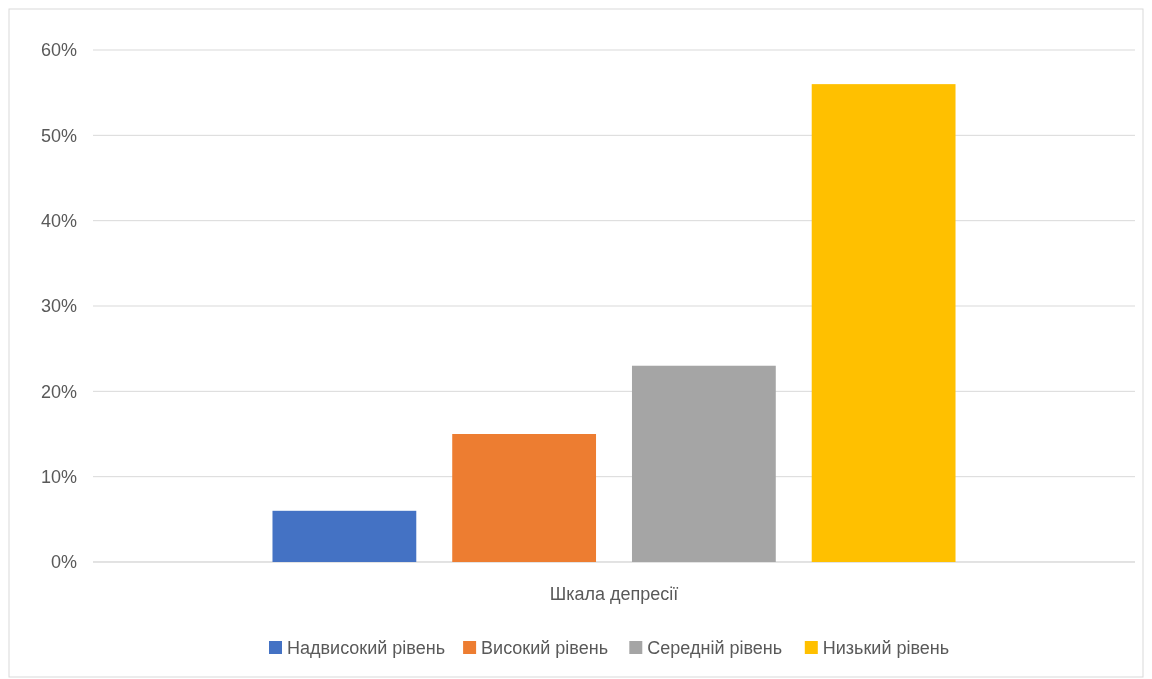 This screenshot has width=1152, height=679. What do you see at coordinates (58, 220) in the screenshot?
I see `y-tick-label: 40%` at bounding box center [58, 220].